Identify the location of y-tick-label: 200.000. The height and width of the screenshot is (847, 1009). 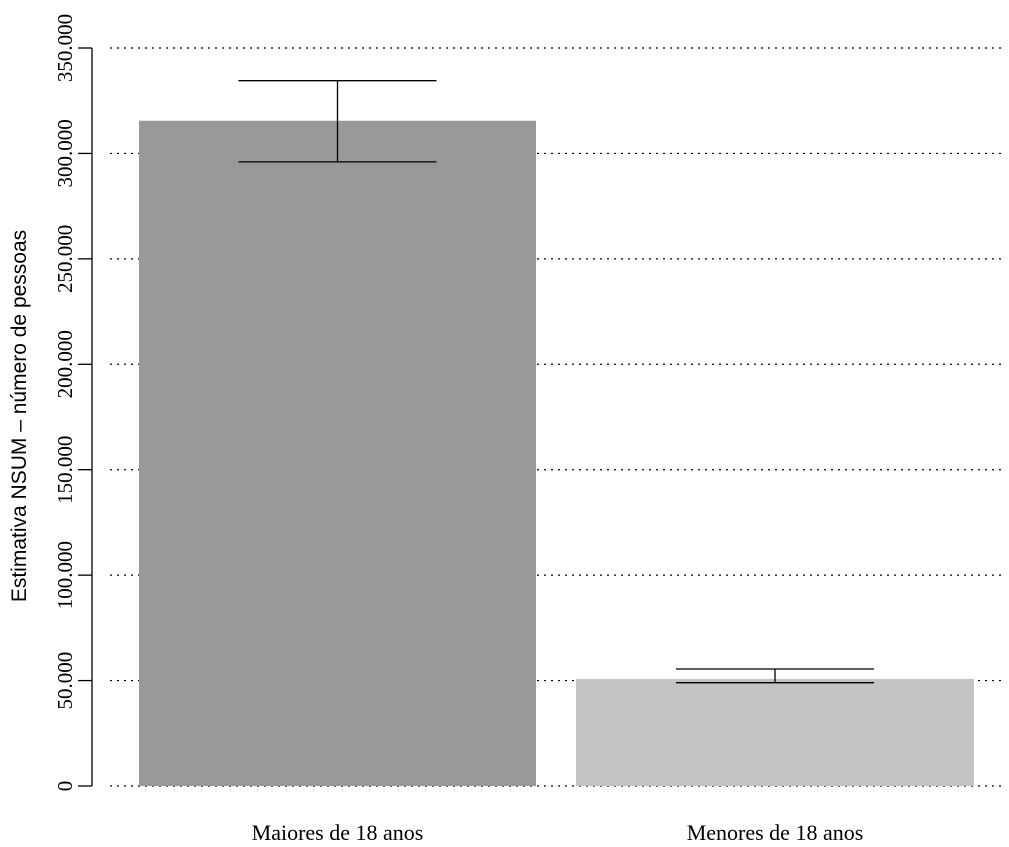
(65, 364).